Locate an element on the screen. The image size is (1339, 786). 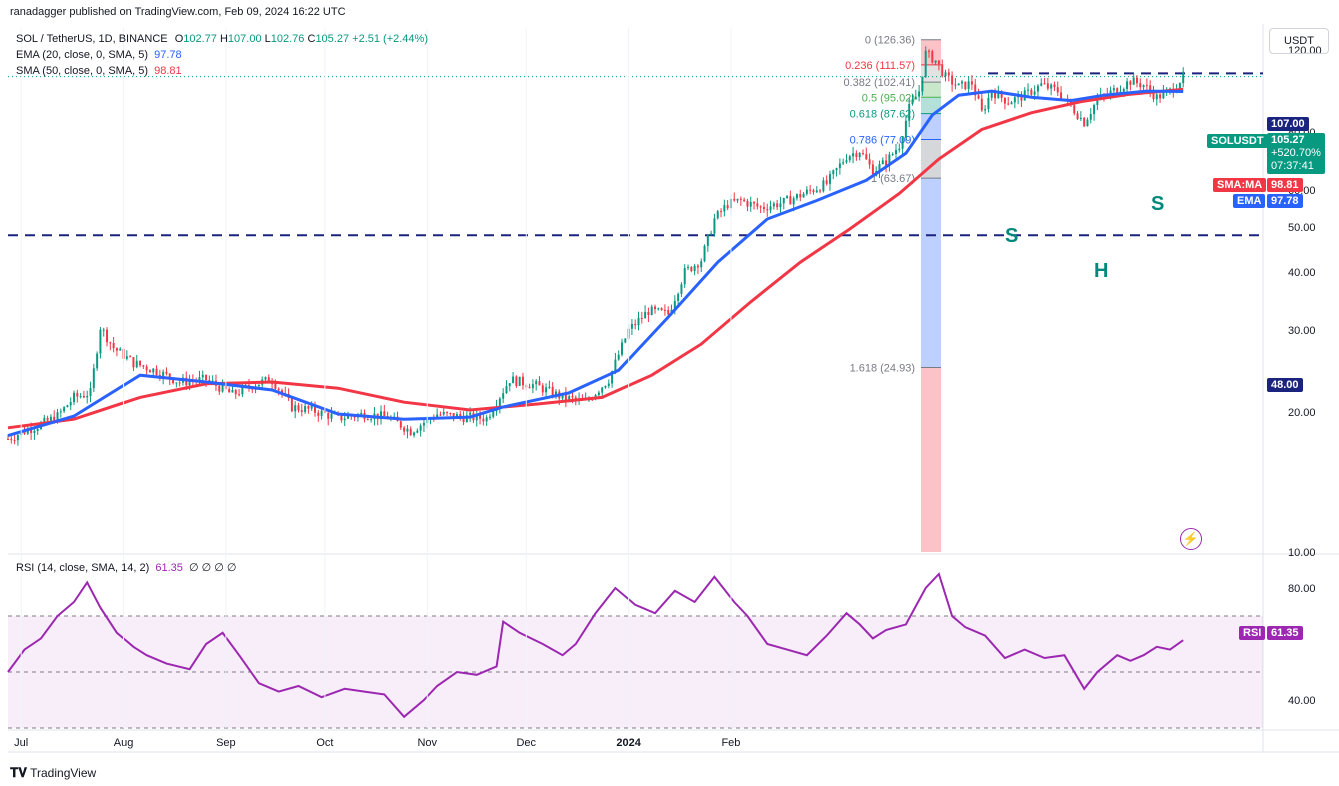
price-pct: +520.70% is located at coordinates (1296, 153).